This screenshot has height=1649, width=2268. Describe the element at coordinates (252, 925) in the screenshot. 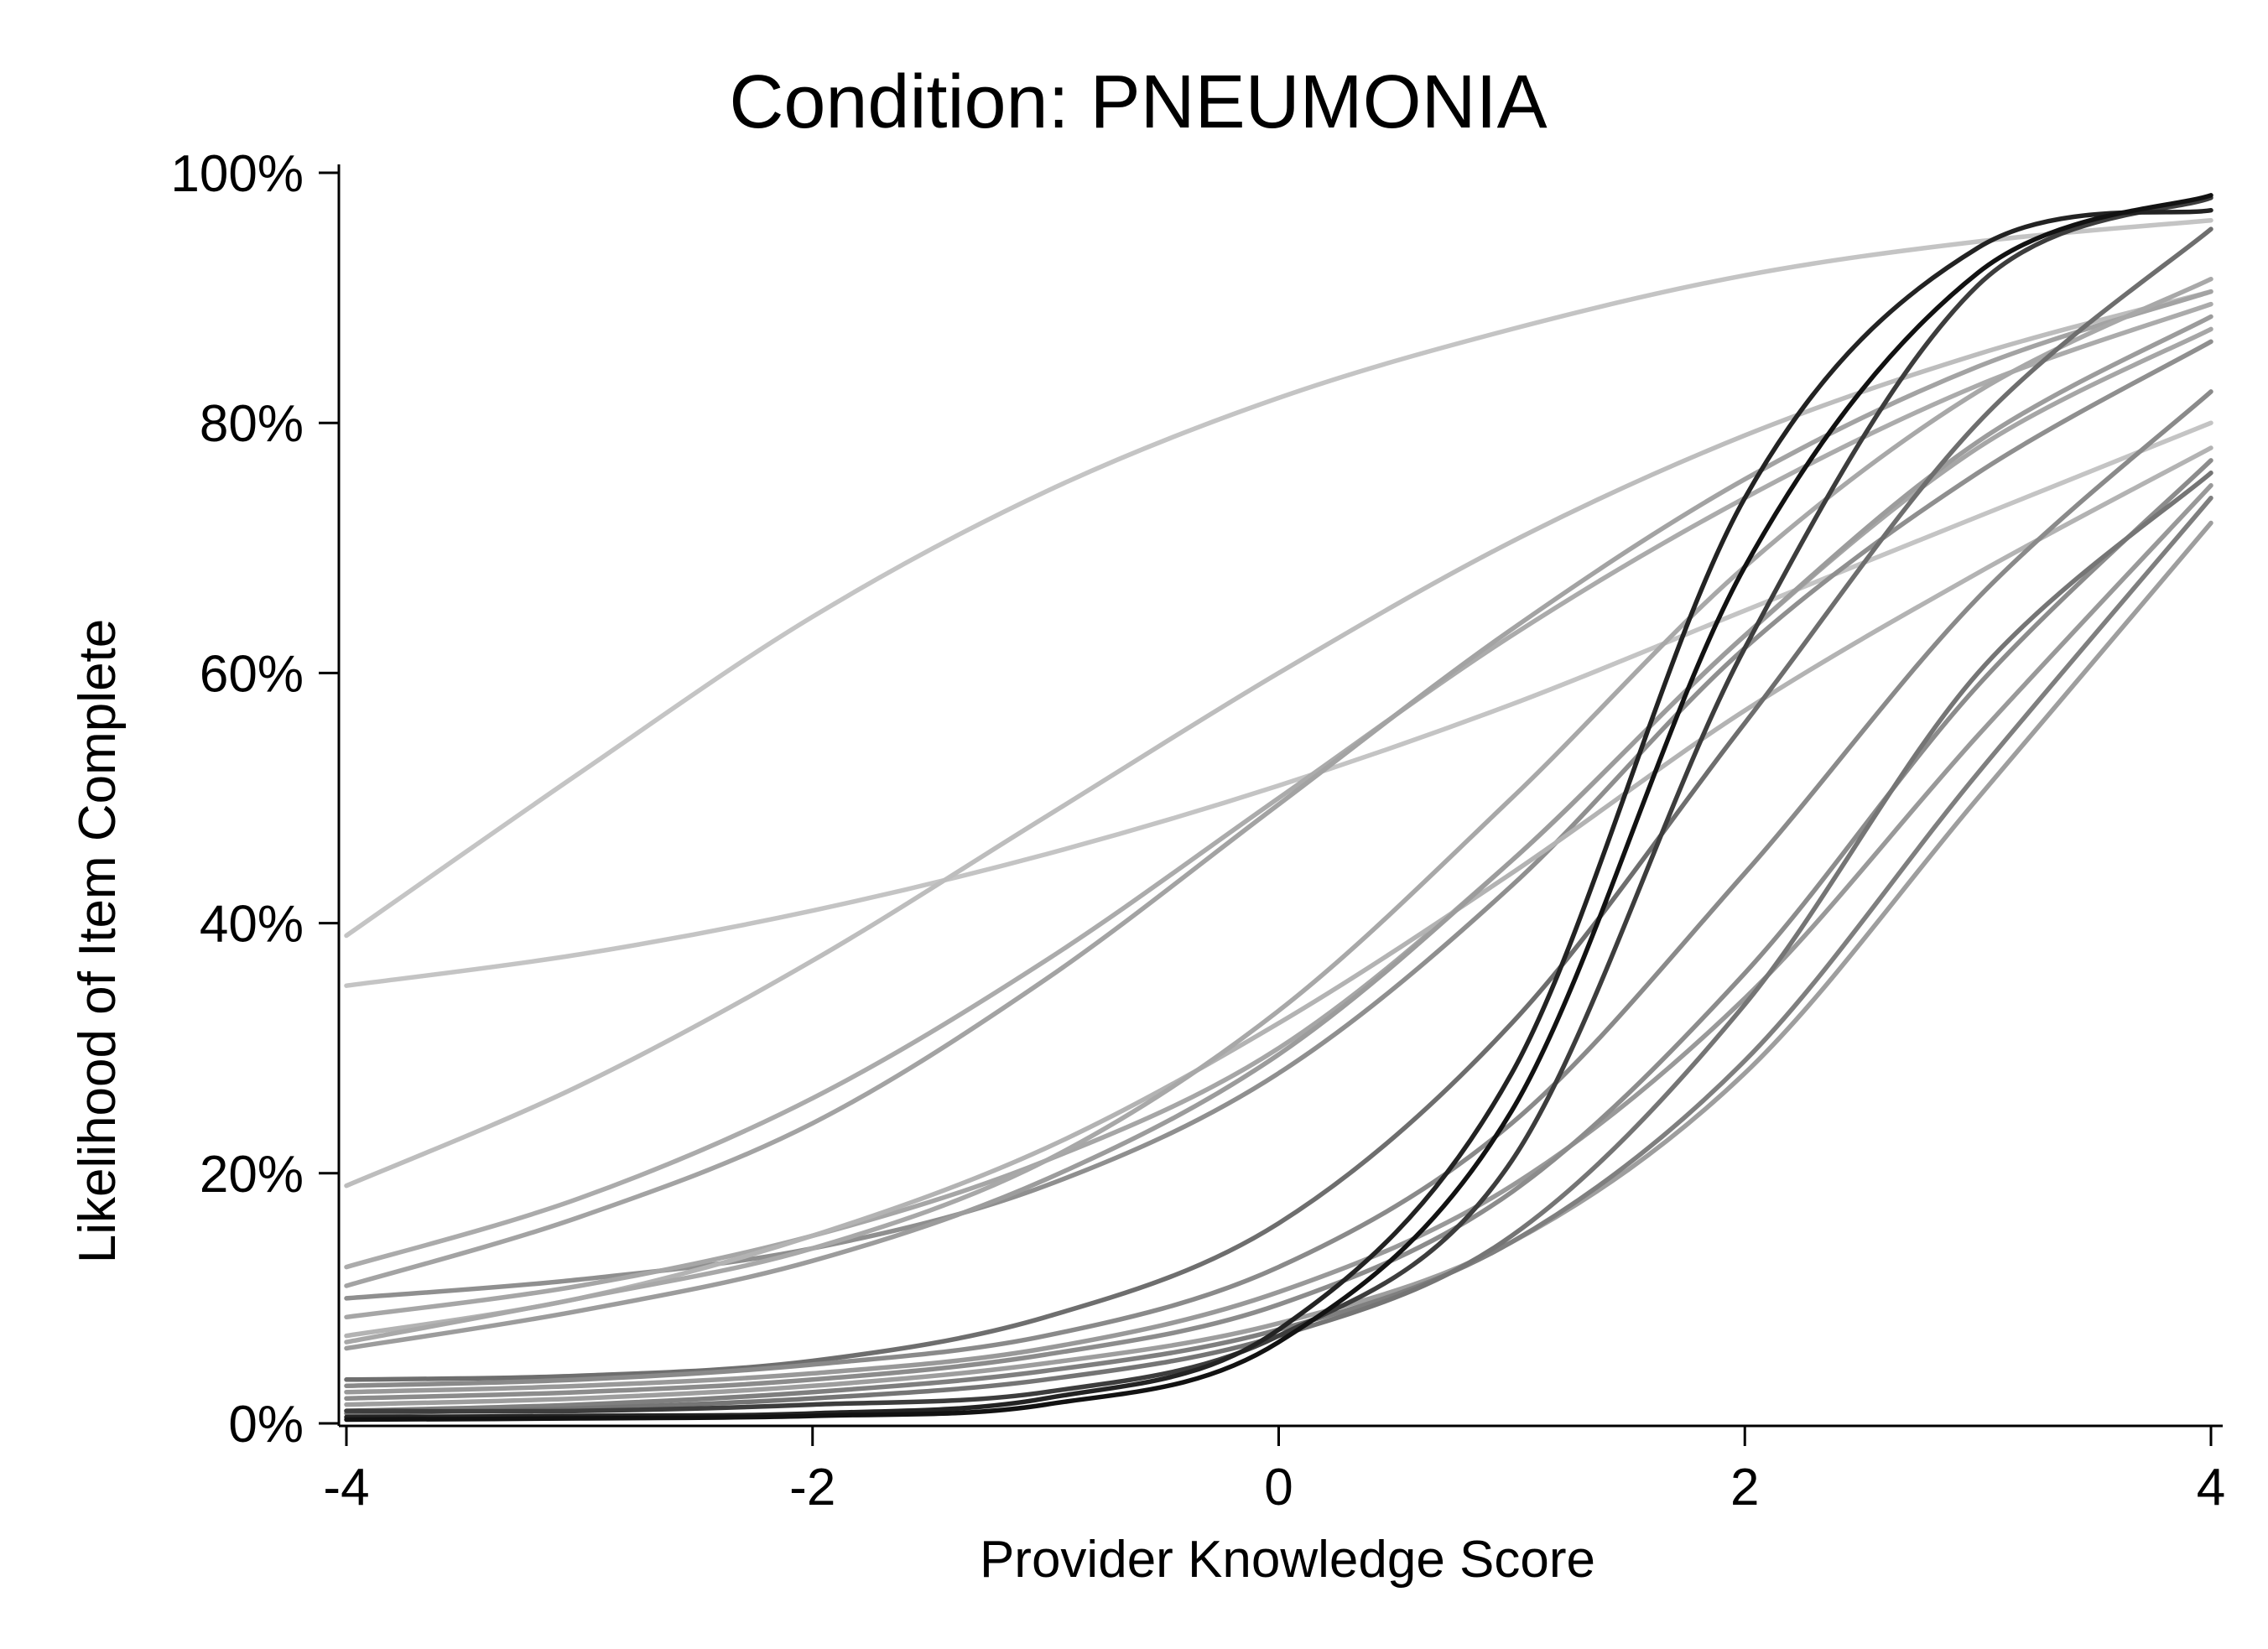

I see `y-tick-label: 40%` at that location.